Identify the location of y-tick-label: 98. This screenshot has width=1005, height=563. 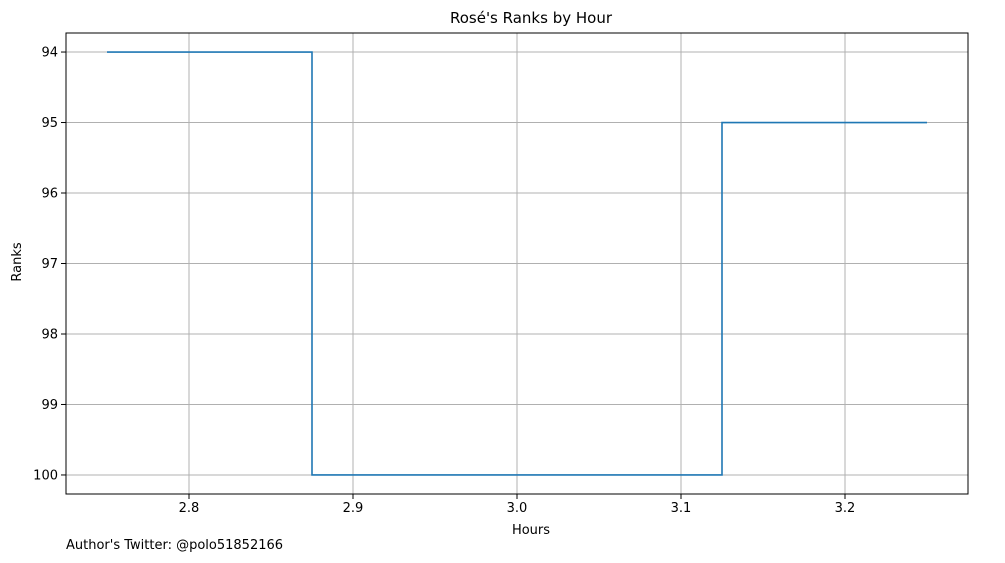
(49, 334).